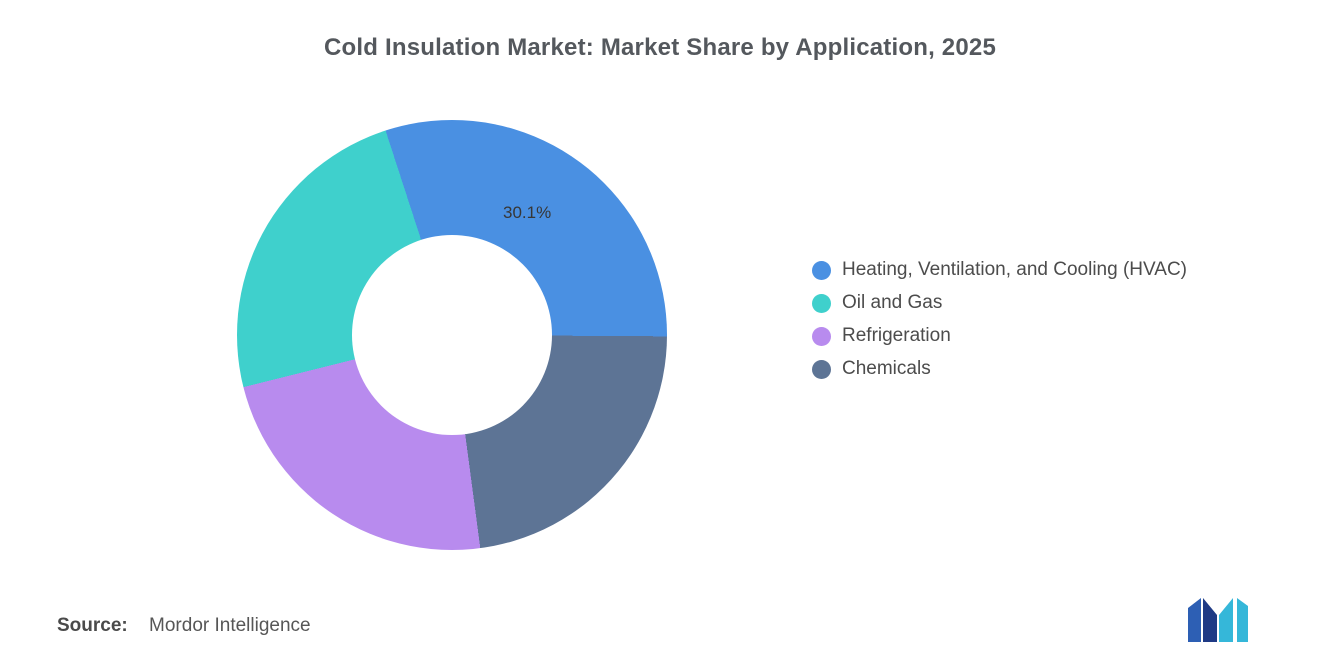 This screenshot has height=665, width=1320. What do you see at coordinates (999, 369) in the screenshot?
I see `legend-item-chemicals: Chemicals` at bounding box center [999, 369].